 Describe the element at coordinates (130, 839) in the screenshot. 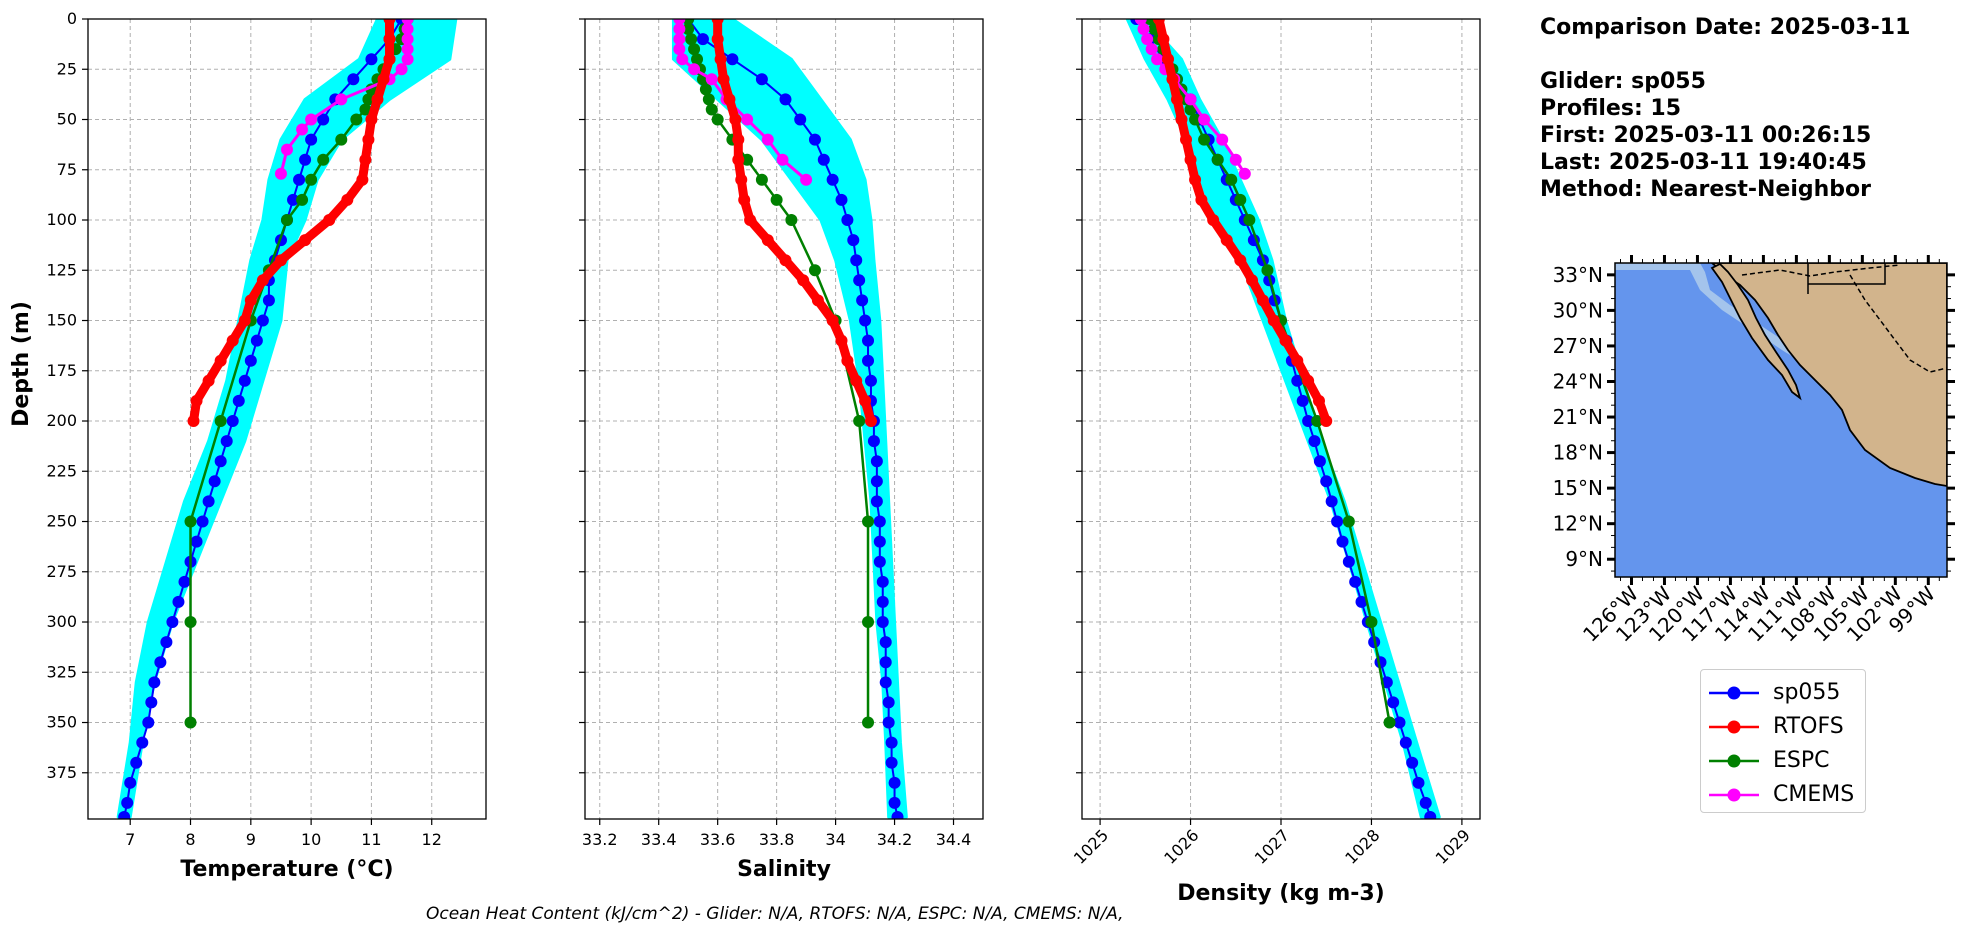

I see `x-tick-label: 7` at that location.